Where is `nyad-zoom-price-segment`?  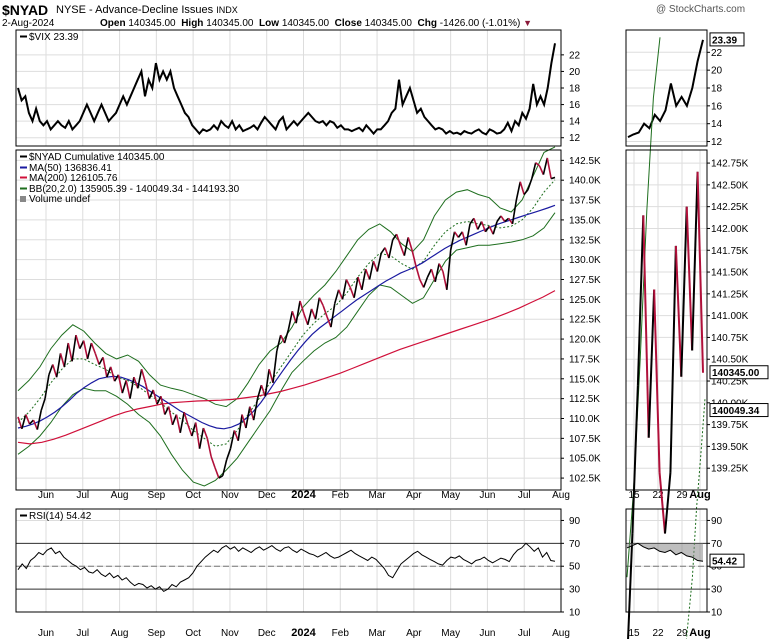 nyad-zoom-price-segment is located at coordinates (689, 278).